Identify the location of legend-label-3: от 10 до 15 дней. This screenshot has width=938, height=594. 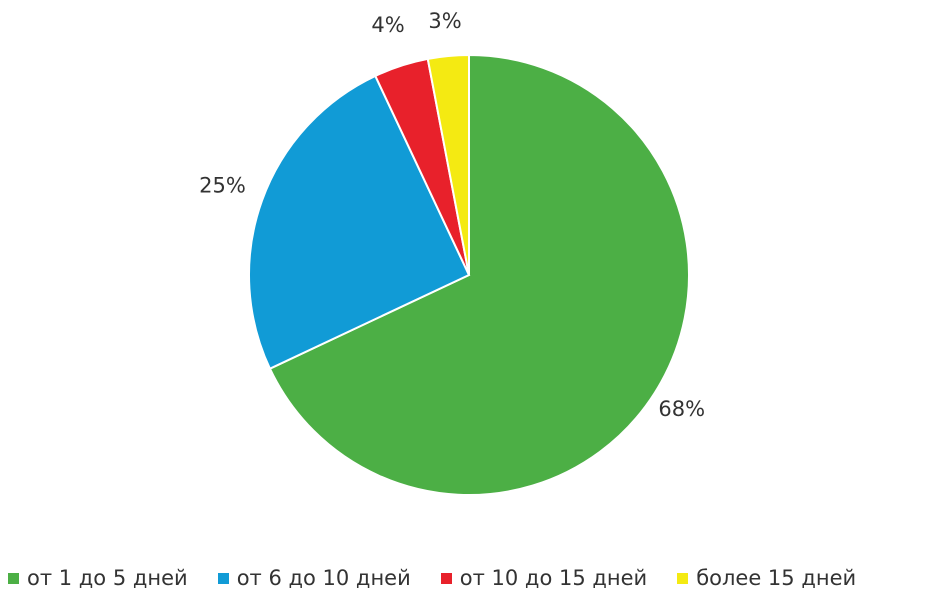
(553, 578).